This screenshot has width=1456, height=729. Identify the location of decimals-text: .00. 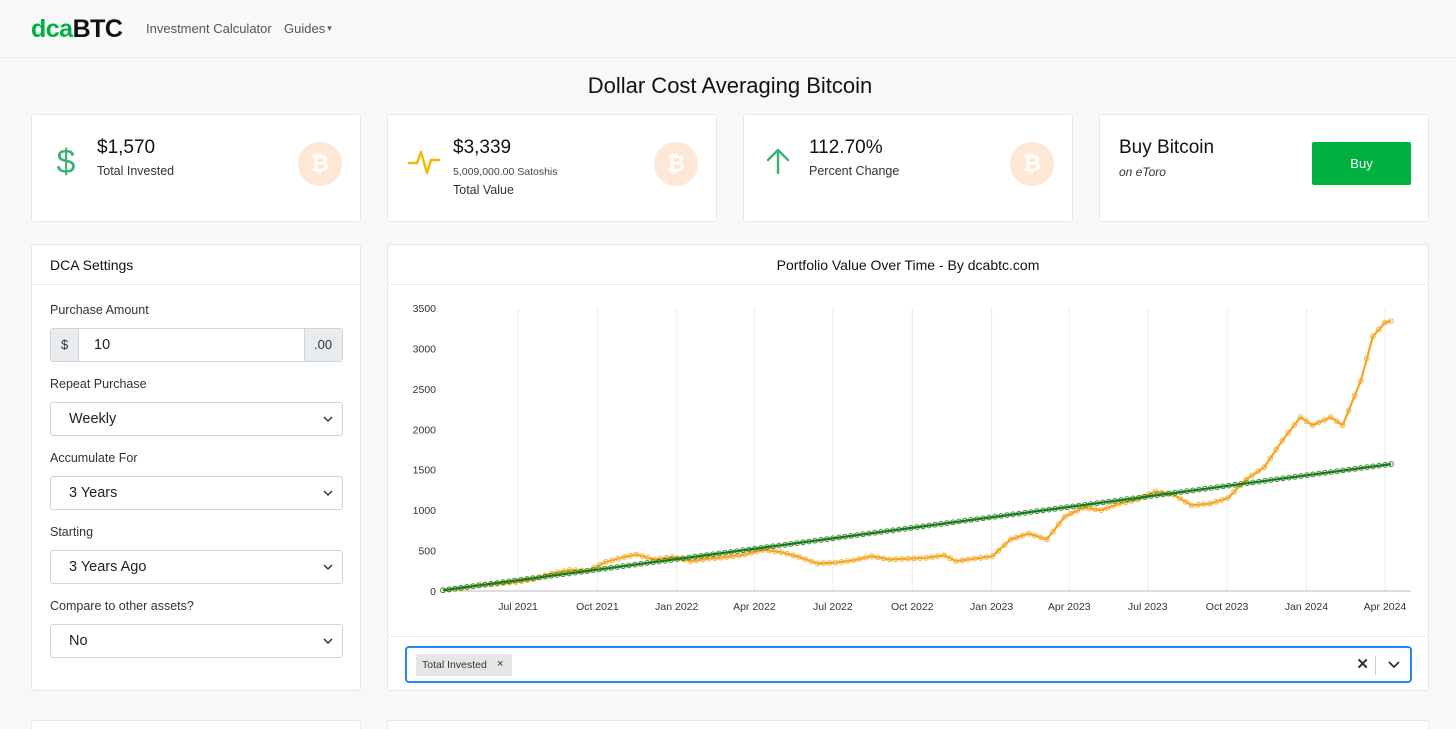
(323, 344).